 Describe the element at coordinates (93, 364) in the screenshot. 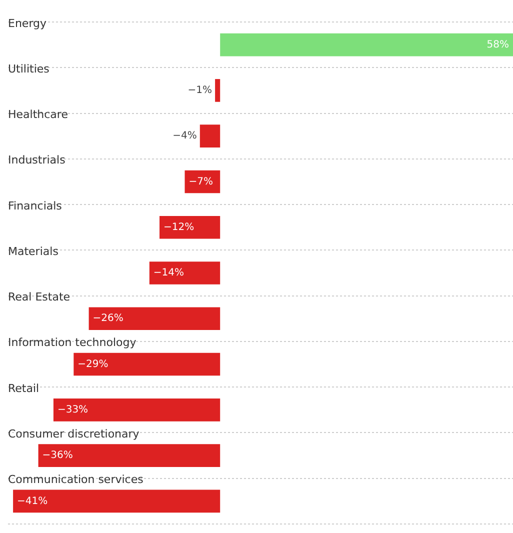

I see `data-label: −29%` at that location.